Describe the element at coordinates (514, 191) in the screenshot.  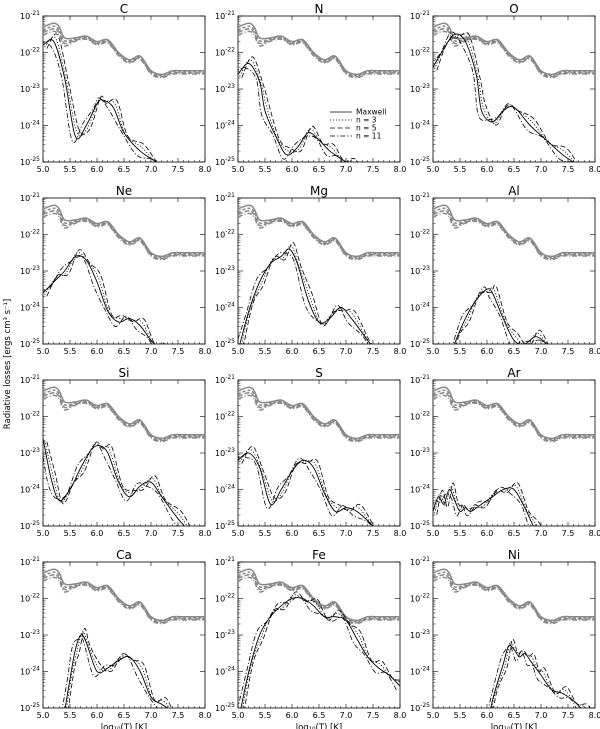
I see `panel-title: Al` at that location.